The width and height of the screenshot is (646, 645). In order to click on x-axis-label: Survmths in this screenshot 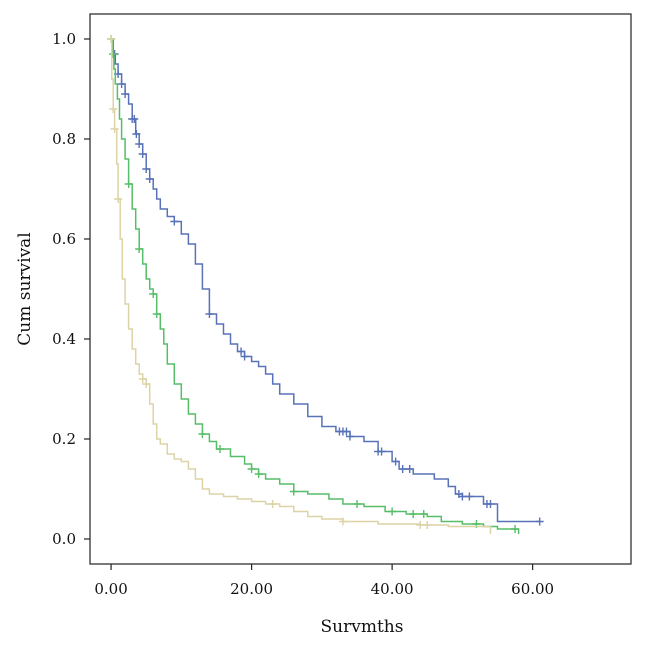, I will do `click(362, 627)`.